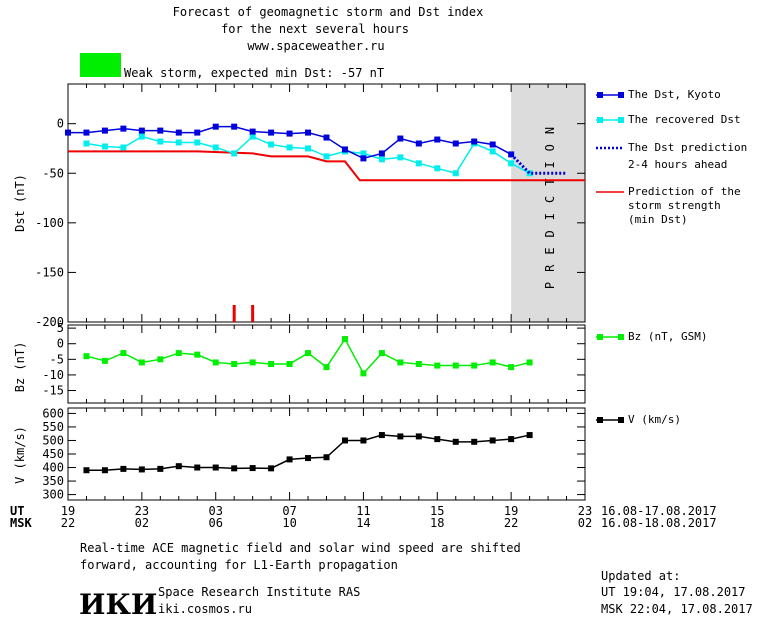 The height and width of the screenshot is (620, 760). Describe the element at coordinates (20, 367) in the screenshot. I see `bz-axis-label: Bz (nT)` at that location.